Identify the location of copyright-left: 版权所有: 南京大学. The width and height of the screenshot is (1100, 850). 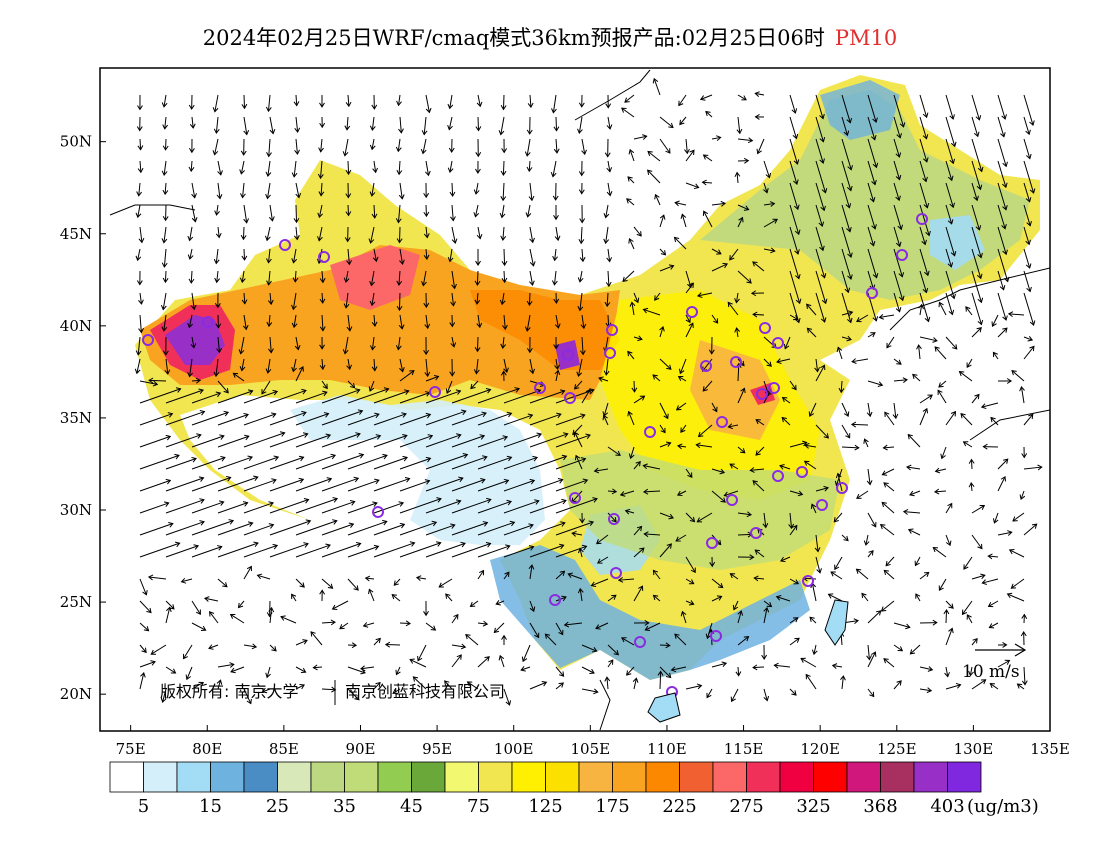
(229, 691).